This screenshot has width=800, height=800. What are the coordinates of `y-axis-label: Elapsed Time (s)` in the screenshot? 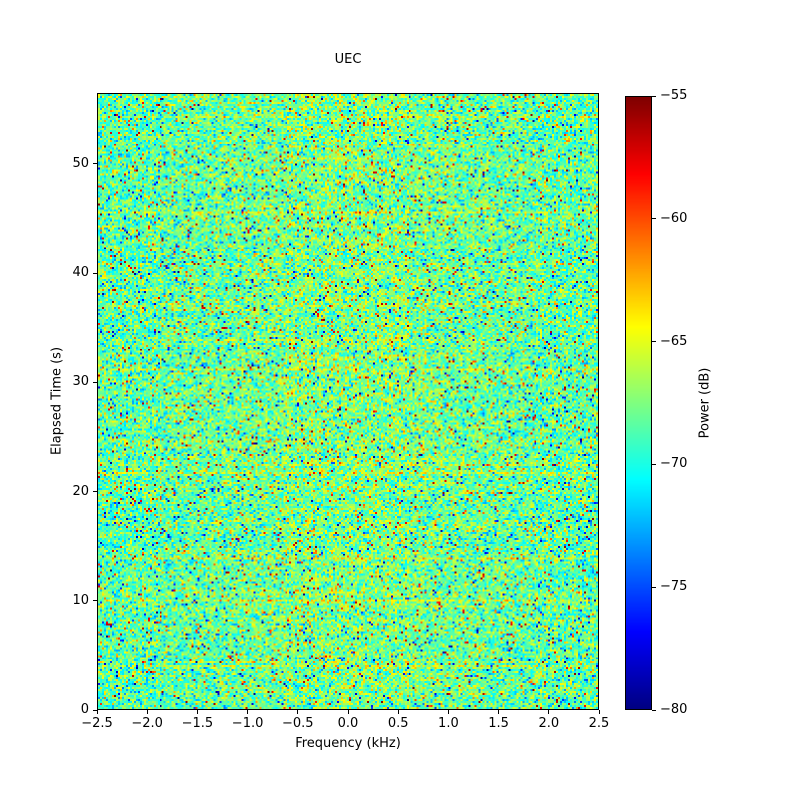 It's located at (57, 401).